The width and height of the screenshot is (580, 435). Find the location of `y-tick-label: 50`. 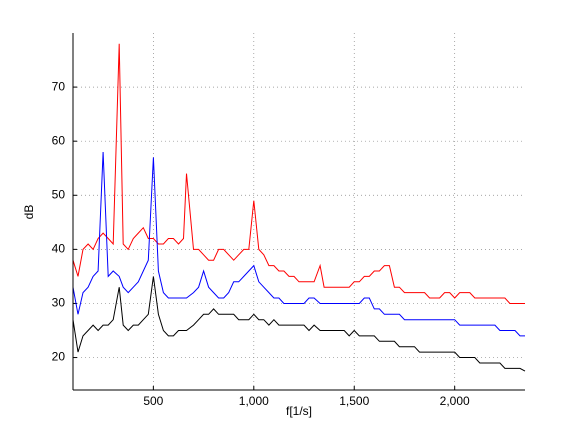

y-tick-label: 50 is located at coordinates (59, 194).